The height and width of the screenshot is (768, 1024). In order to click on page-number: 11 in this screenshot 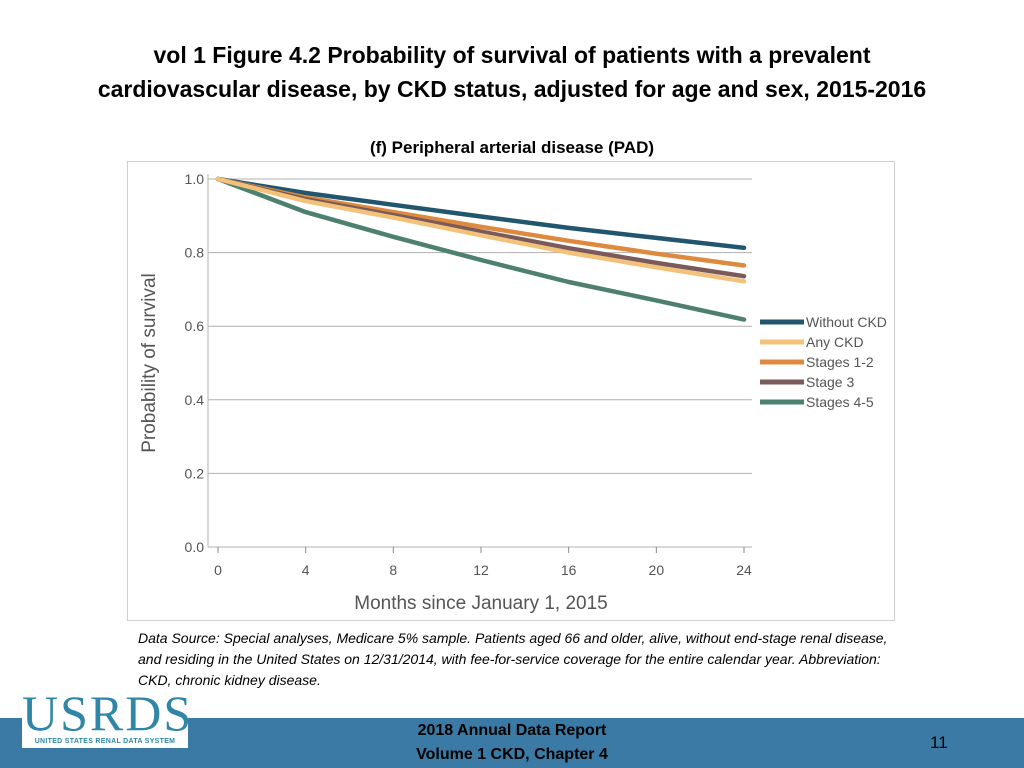, I will do `click(939, 742)`.